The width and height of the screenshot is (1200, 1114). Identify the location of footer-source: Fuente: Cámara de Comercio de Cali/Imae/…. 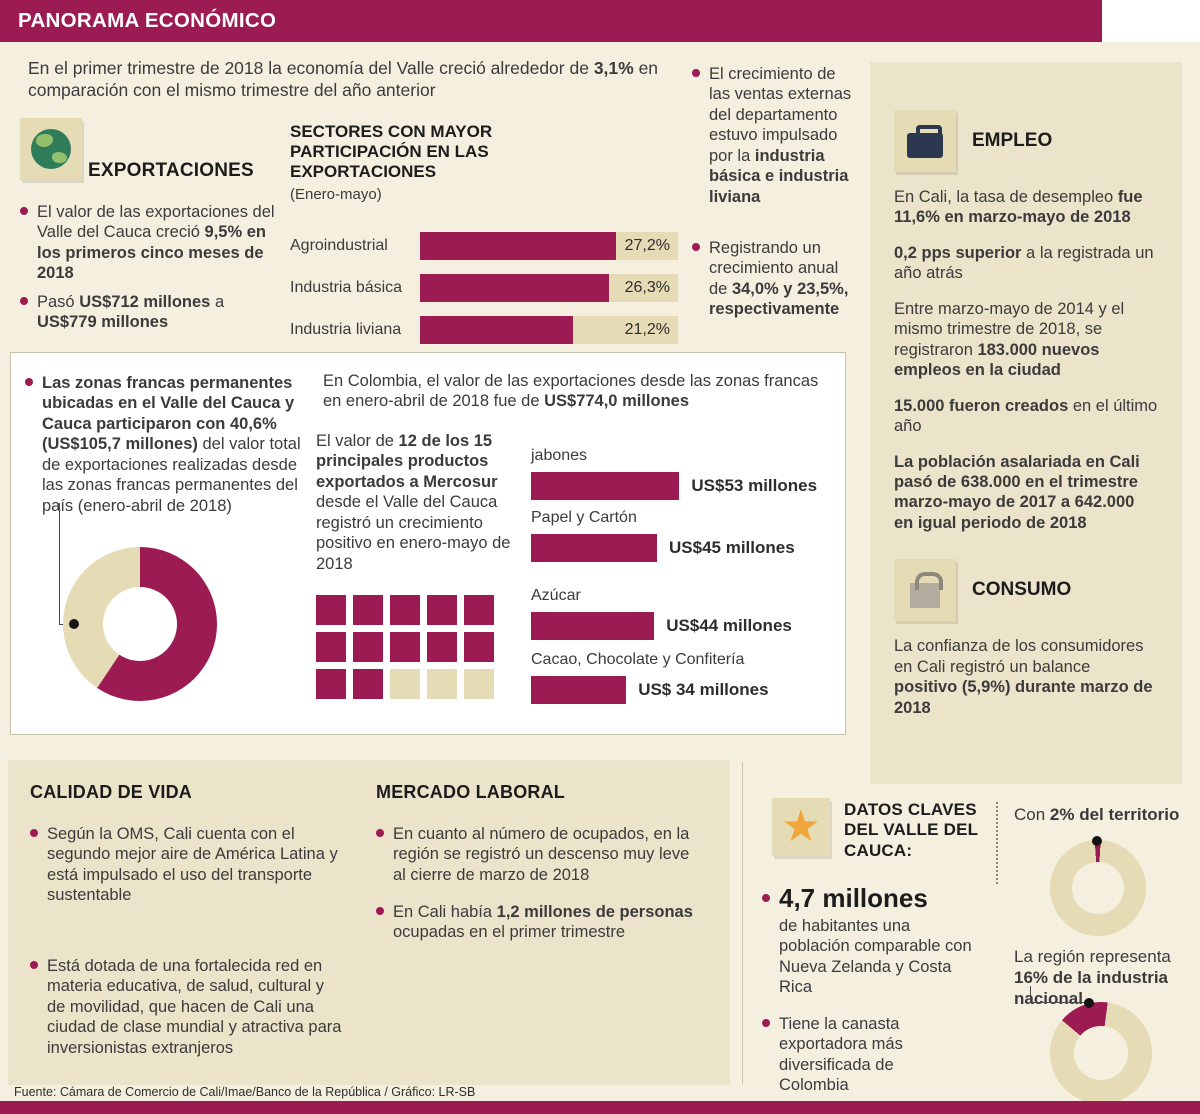
(245, 1092).